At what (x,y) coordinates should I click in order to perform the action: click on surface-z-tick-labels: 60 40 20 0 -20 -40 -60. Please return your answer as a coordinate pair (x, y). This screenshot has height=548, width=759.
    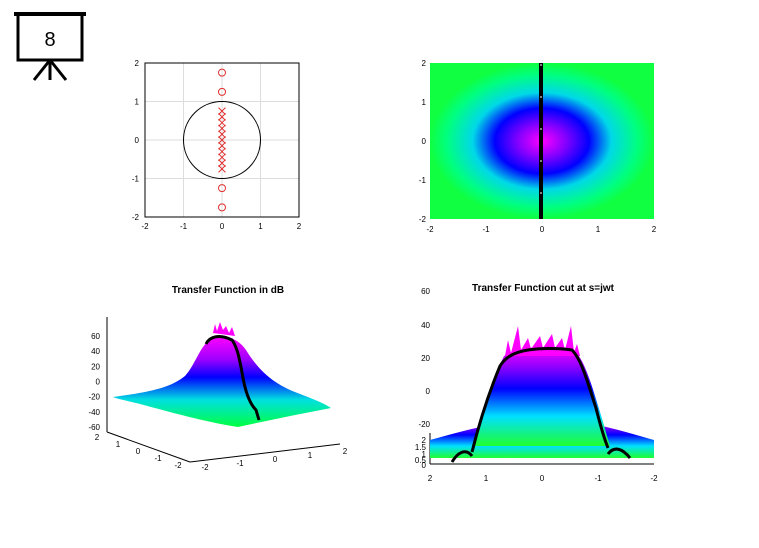
    Looking at the image, I should click on (94, 382).